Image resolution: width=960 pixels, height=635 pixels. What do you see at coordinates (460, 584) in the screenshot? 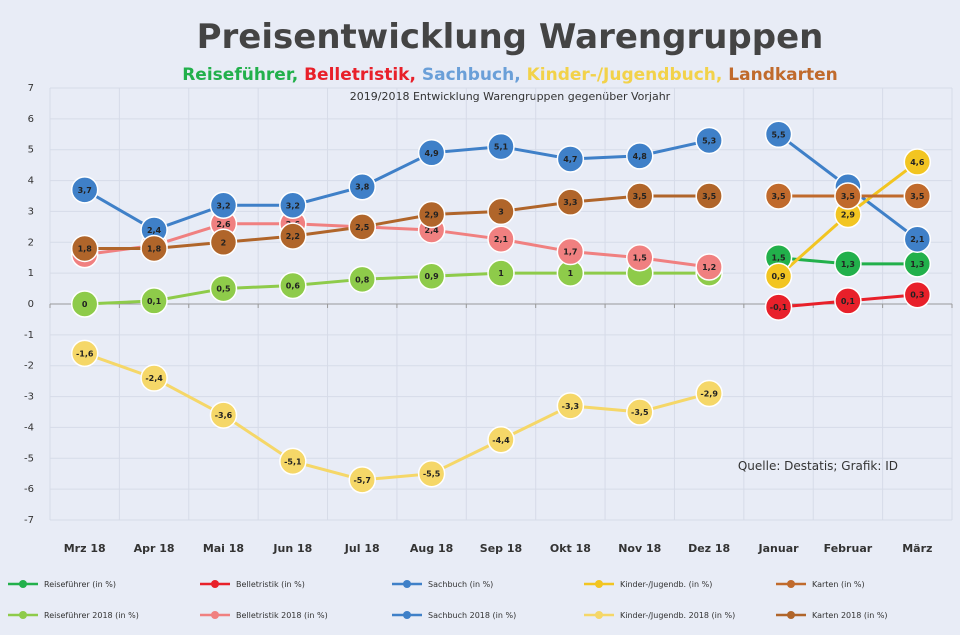
I see `legend-label: Sachbuch (in %)` at bounding box center [460, 584].